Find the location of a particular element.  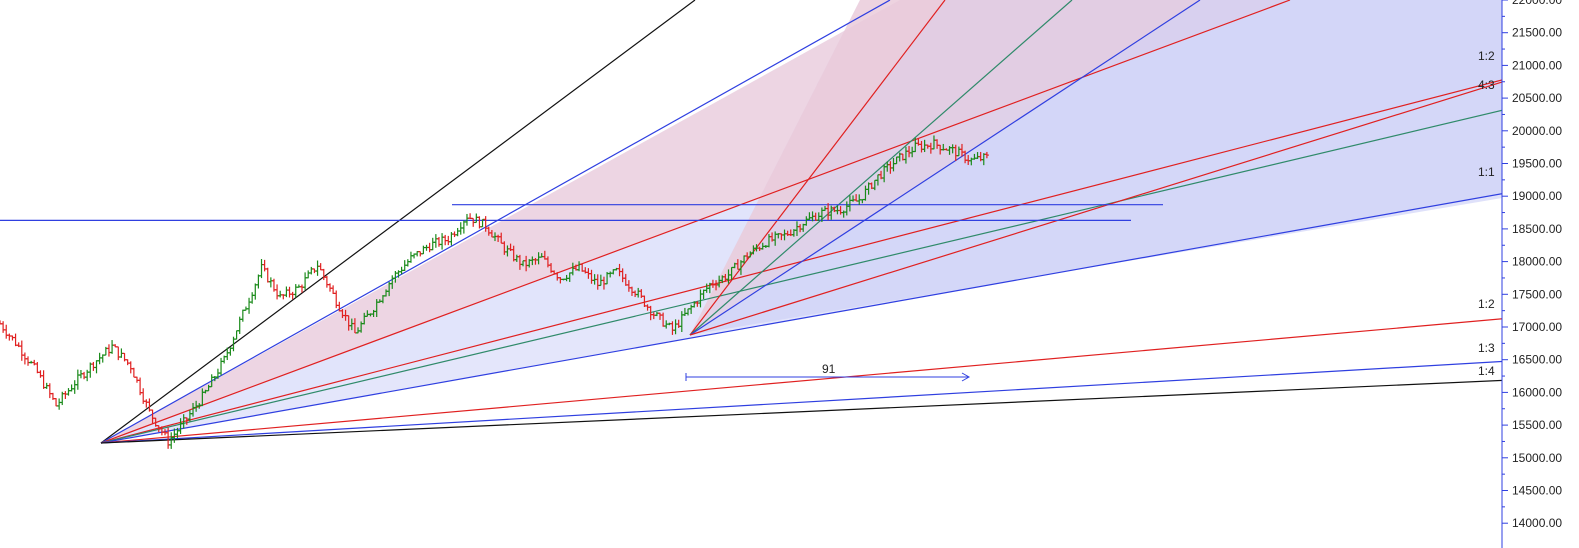

price-axis-label: 15500.00 is located at coordinates (1537, 425).